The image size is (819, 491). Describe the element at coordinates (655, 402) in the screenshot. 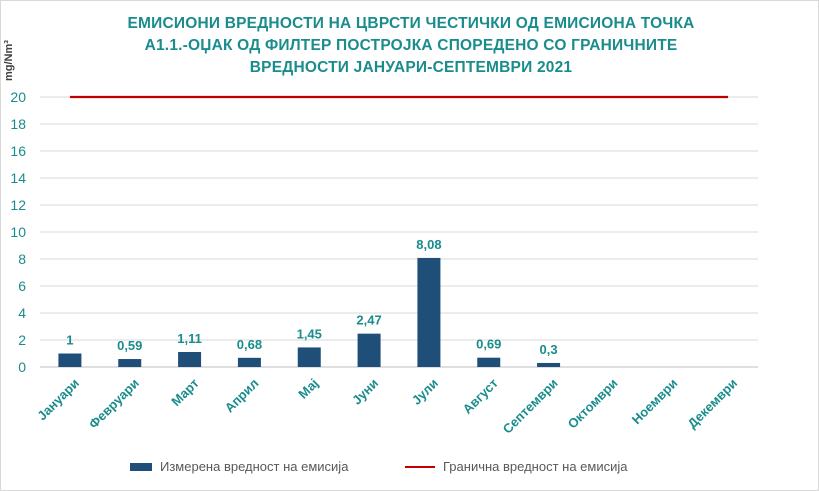

I see `x-tick-label: Ноември` at that location.